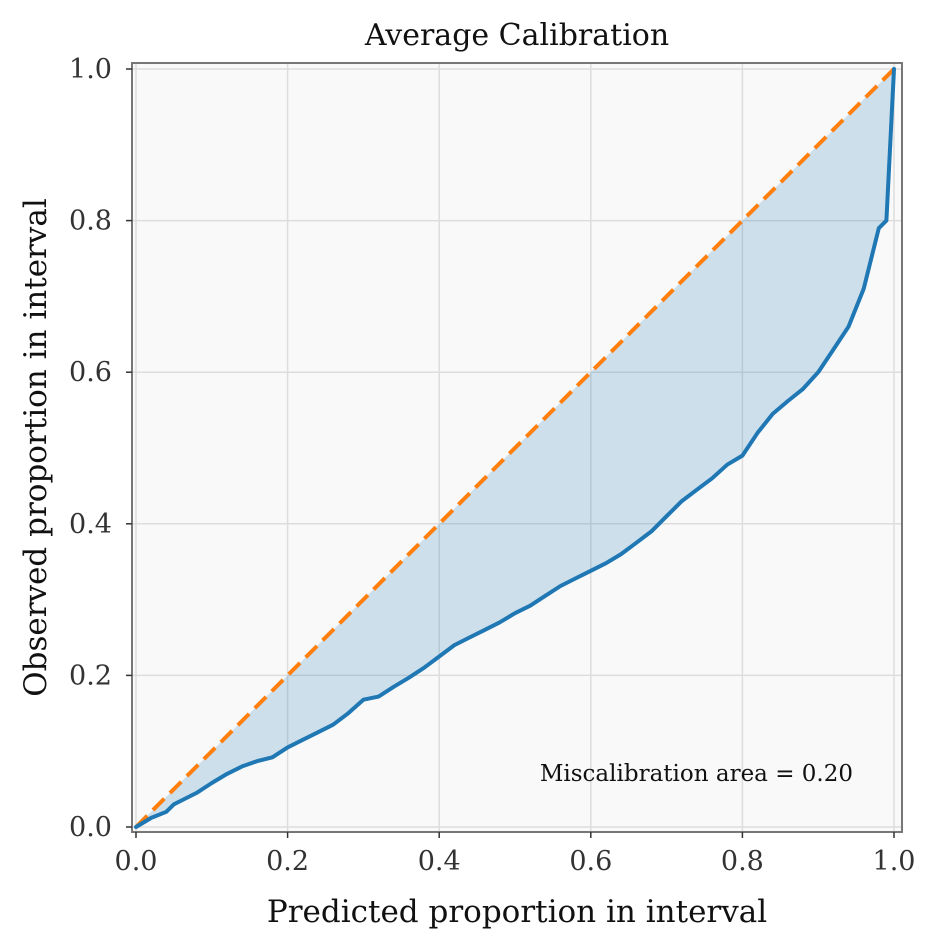 The image size is (937, 950). Describe the element at coordinates (894, 861) in the screenshot. I see `x-tick-label-5: 1.0` at that location.